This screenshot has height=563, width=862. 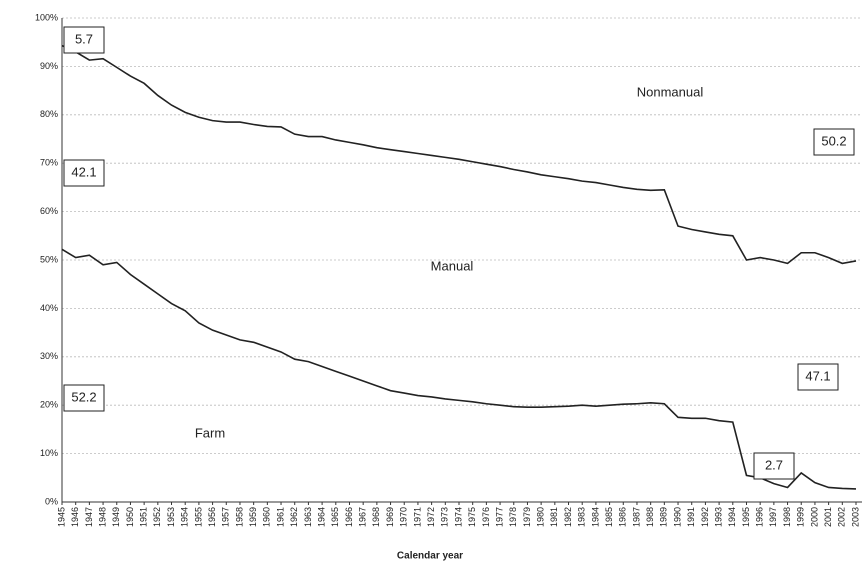 I want to click on annotation: 42.1, so click(x=83, y=171).